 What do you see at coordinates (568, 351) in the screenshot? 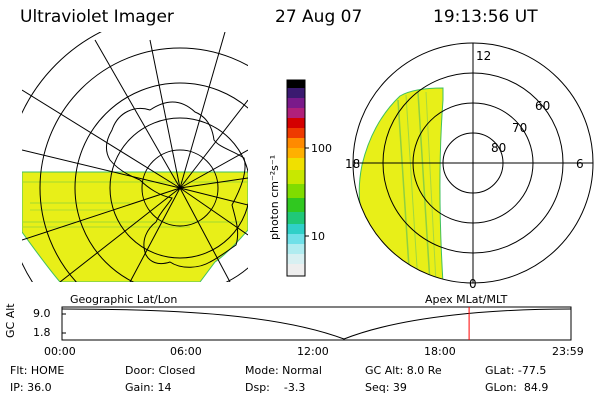
I see `x-tick-2359: 23:59` at bounding box center [568, 351].